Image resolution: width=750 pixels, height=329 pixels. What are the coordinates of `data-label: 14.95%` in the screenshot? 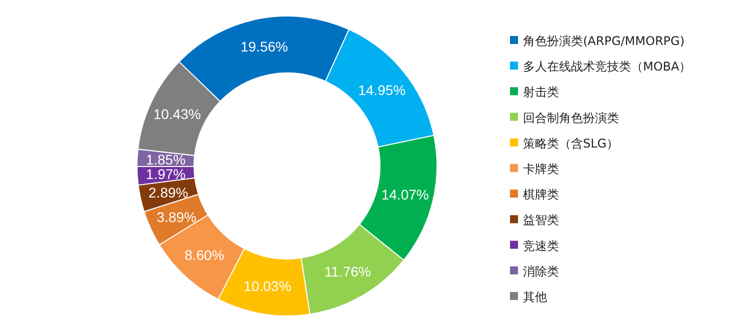 It's located at (382, 90).